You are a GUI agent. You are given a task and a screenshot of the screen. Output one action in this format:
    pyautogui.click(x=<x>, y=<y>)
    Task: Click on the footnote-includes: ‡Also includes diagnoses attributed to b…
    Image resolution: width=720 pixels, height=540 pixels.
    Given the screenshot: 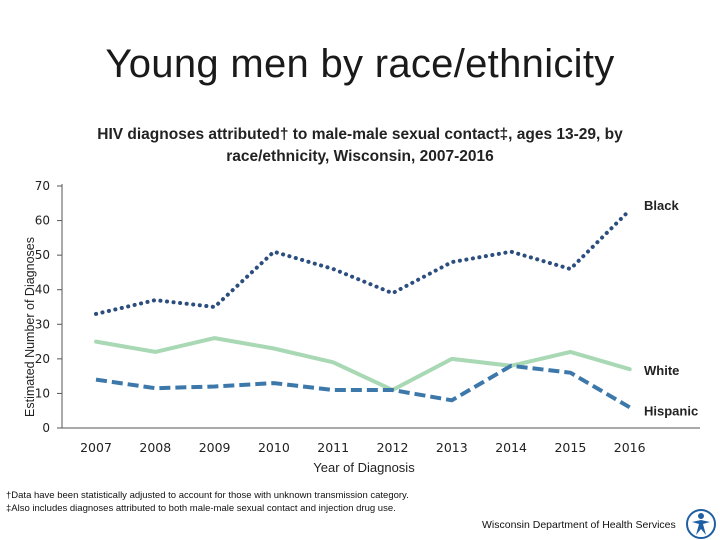 What is the action you would take?
    pyautogui.click(x=201, y=508)
    